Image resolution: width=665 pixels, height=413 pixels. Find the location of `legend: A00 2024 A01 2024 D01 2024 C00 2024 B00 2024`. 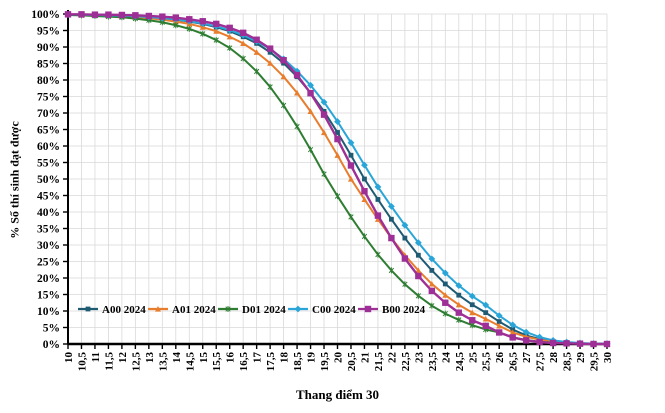

legend: A00 2024 A01 2024 D01 2024 C00 2024 B00 2024 is located at coordinates (252, 310).